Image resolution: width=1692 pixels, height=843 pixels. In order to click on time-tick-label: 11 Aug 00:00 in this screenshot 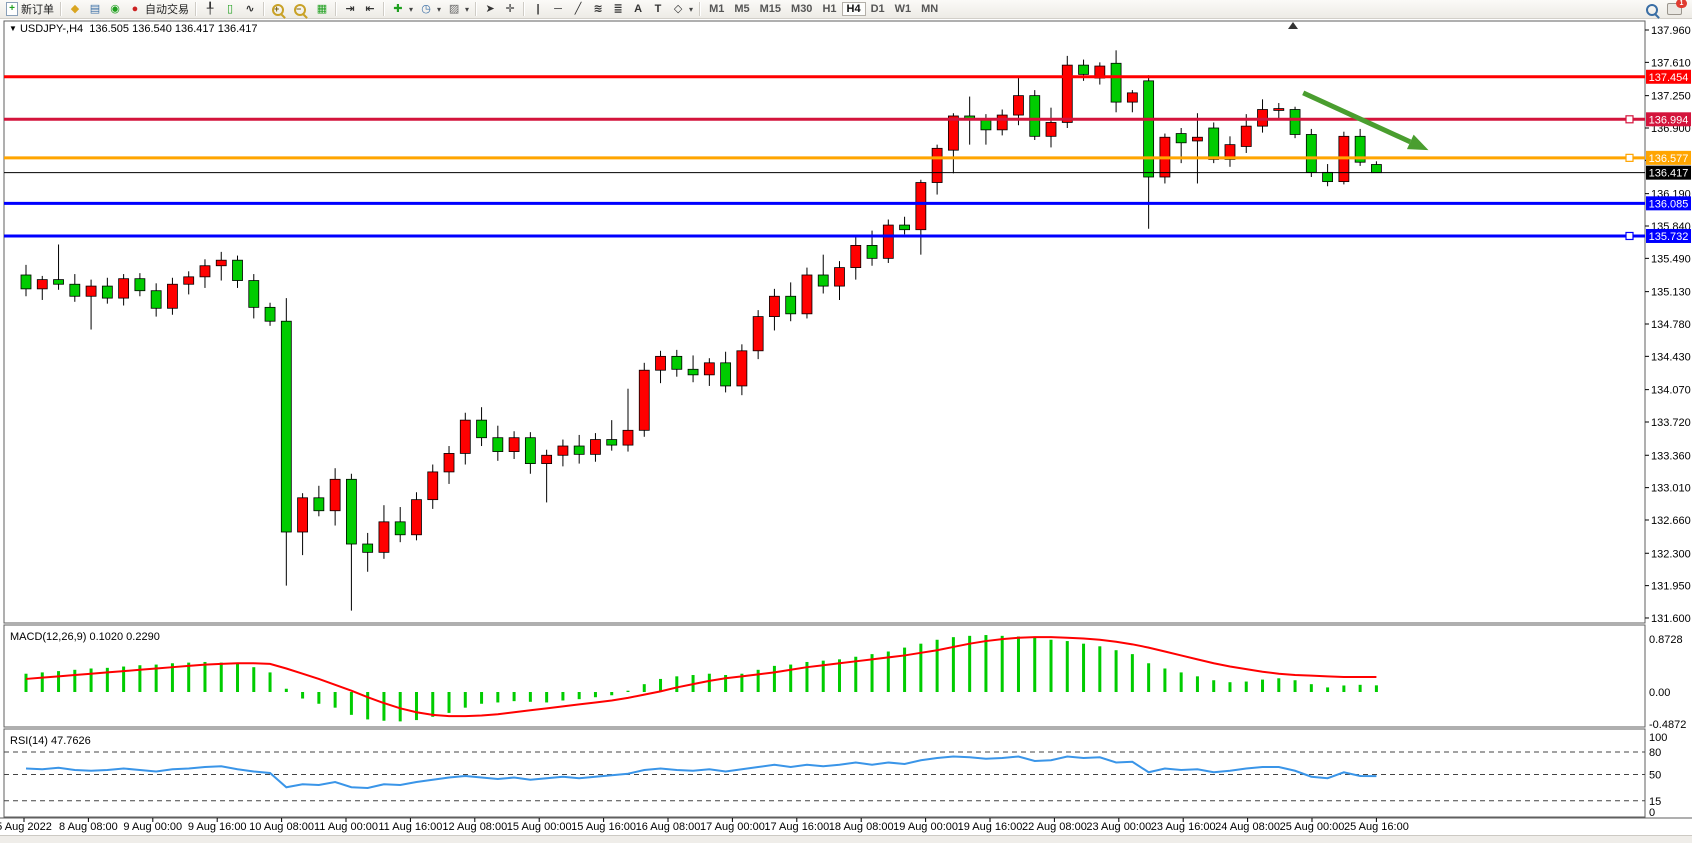, I will do `click(346, 827)`.